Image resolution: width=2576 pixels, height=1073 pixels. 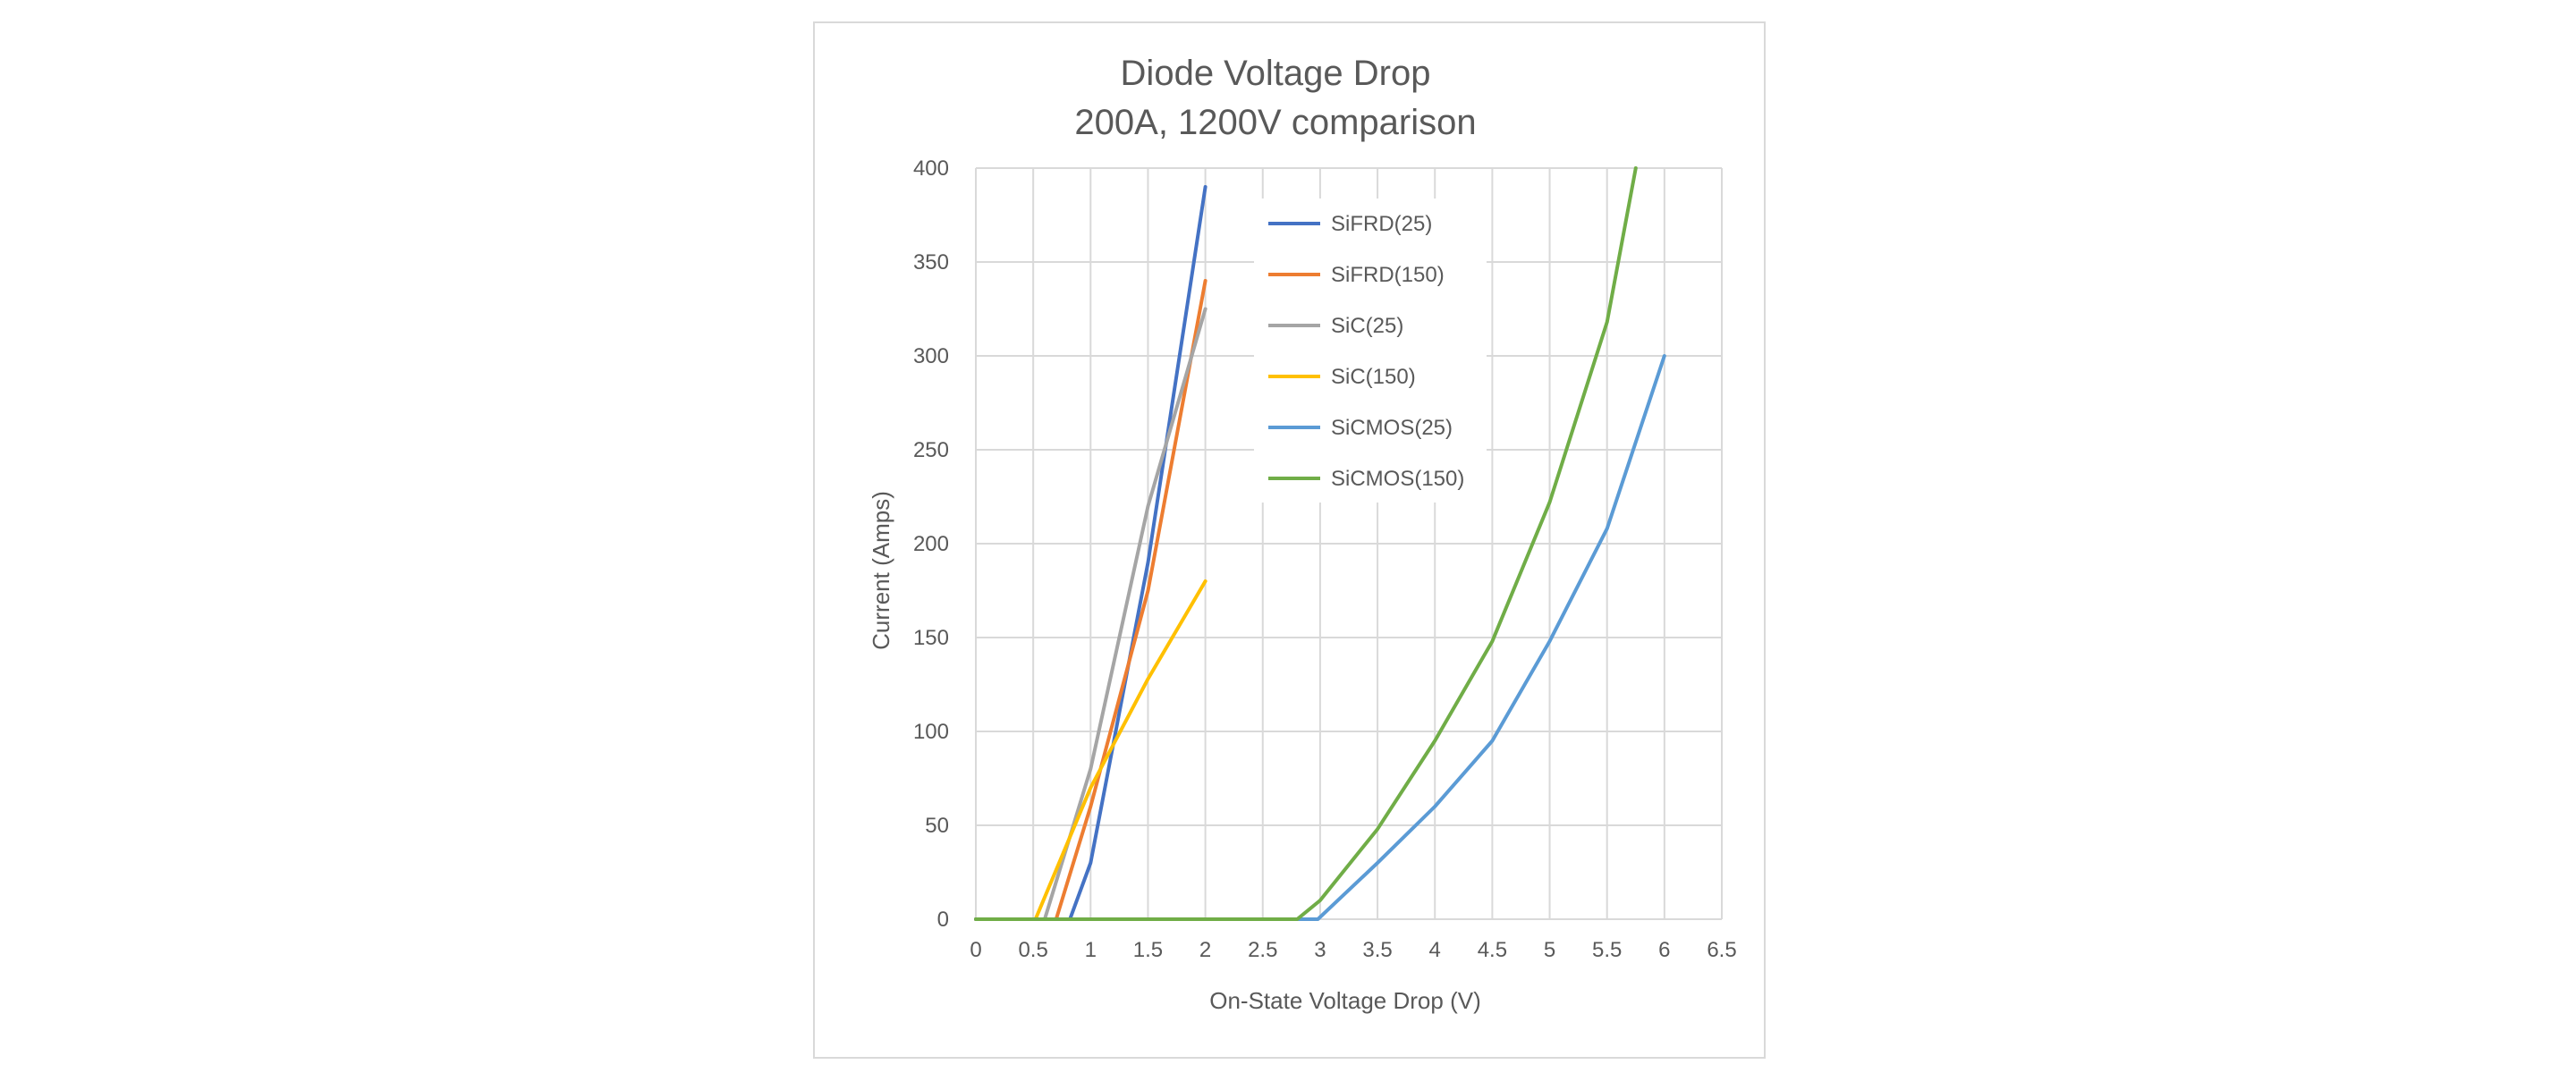 What do you see at coordinates (1549, 950) in the screenshot?
I see `x-tick-label: 5` at bounding box center [1549, 950].